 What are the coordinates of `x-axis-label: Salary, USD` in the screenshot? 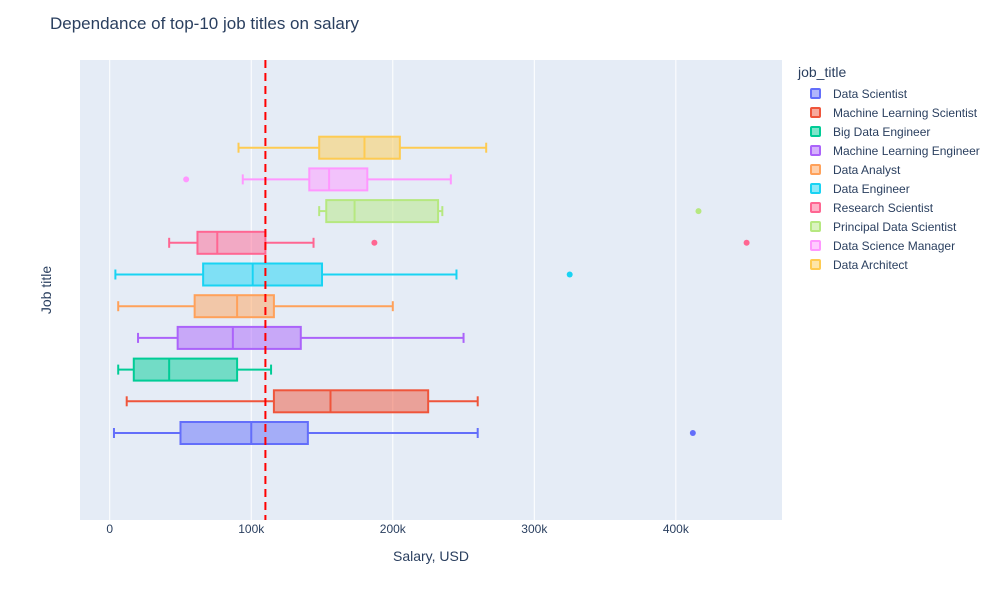 It's located at (431, 556).